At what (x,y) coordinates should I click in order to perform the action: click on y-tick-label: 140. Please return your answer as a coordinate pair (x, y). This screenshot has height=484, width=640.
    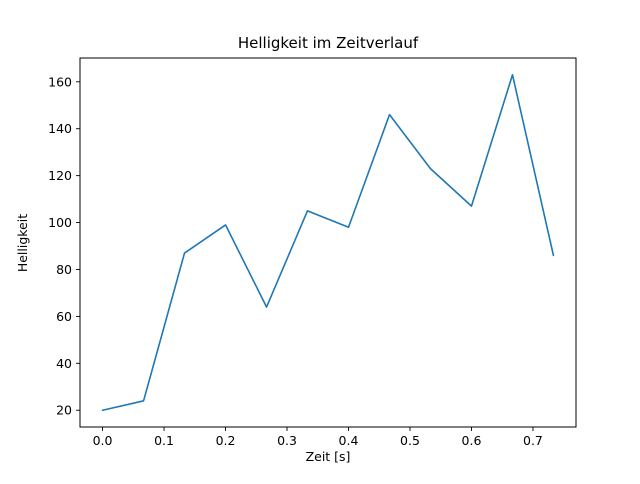
    Looking at the image, I should click on (60, 128).